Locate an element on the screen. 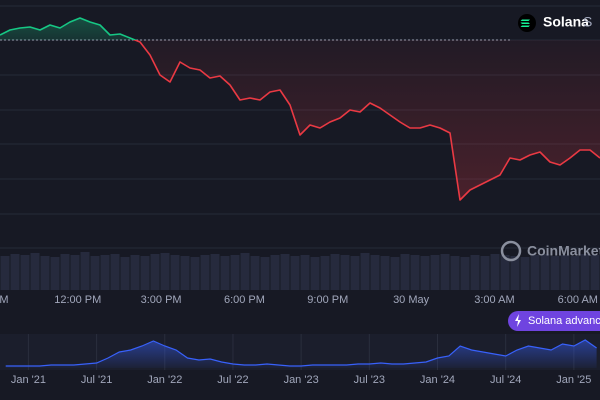  x-tick-label: 3:00 PM is located at coordinates (161, 300).